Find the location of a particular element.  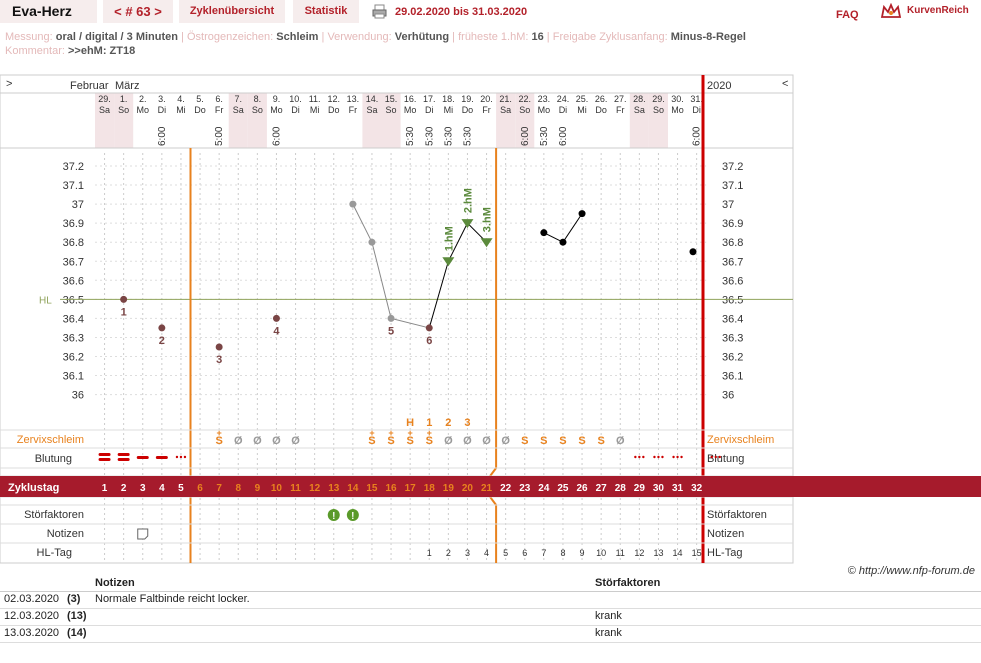

month-label: Februar is located at coordinates (89, 86).